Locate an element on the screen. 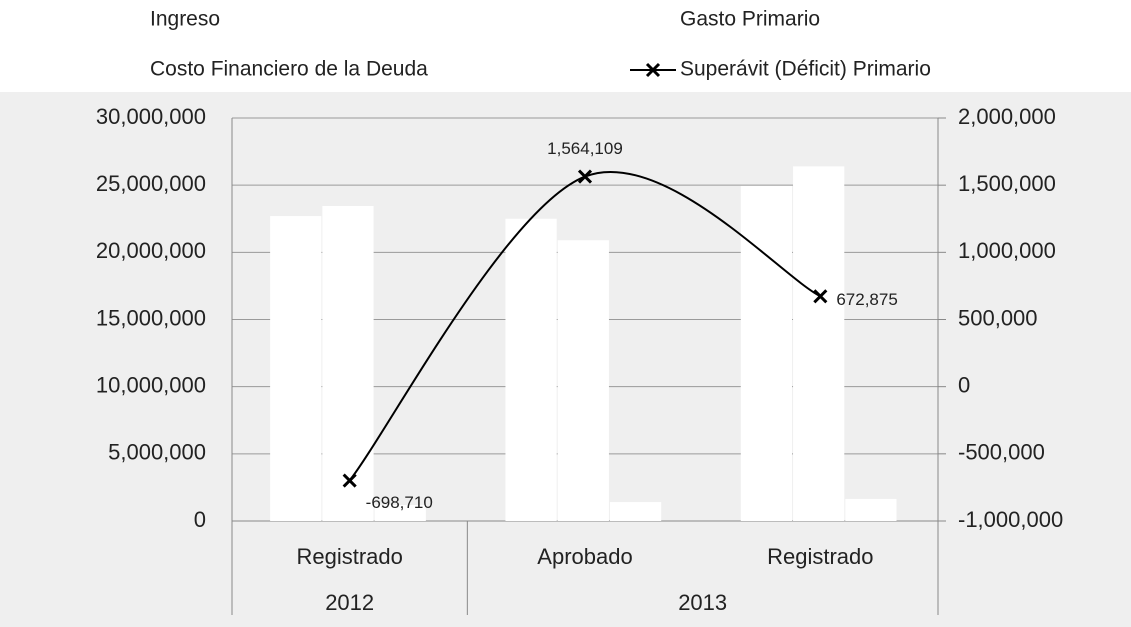 This screenshot has width=1131, height=627. y2-tick-label: -500,000 is located at coordinates (1001, 452).